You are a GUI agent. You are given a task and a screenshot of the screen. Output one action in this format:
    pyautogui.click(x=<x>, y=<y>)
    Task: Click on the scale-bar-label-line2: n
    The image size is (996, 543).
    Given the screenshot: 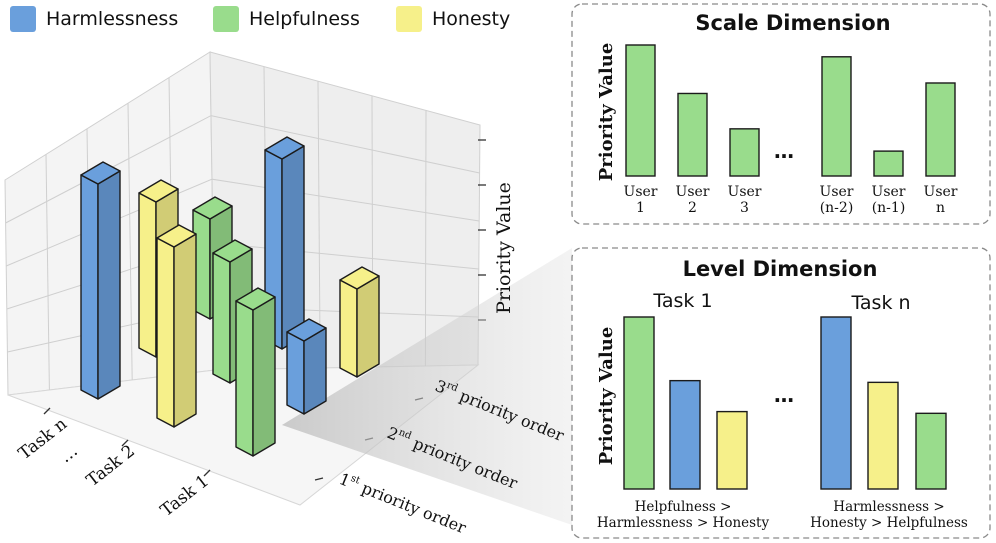 What is the action you would take?
    pyautogui.click(x=940, y=208)
    